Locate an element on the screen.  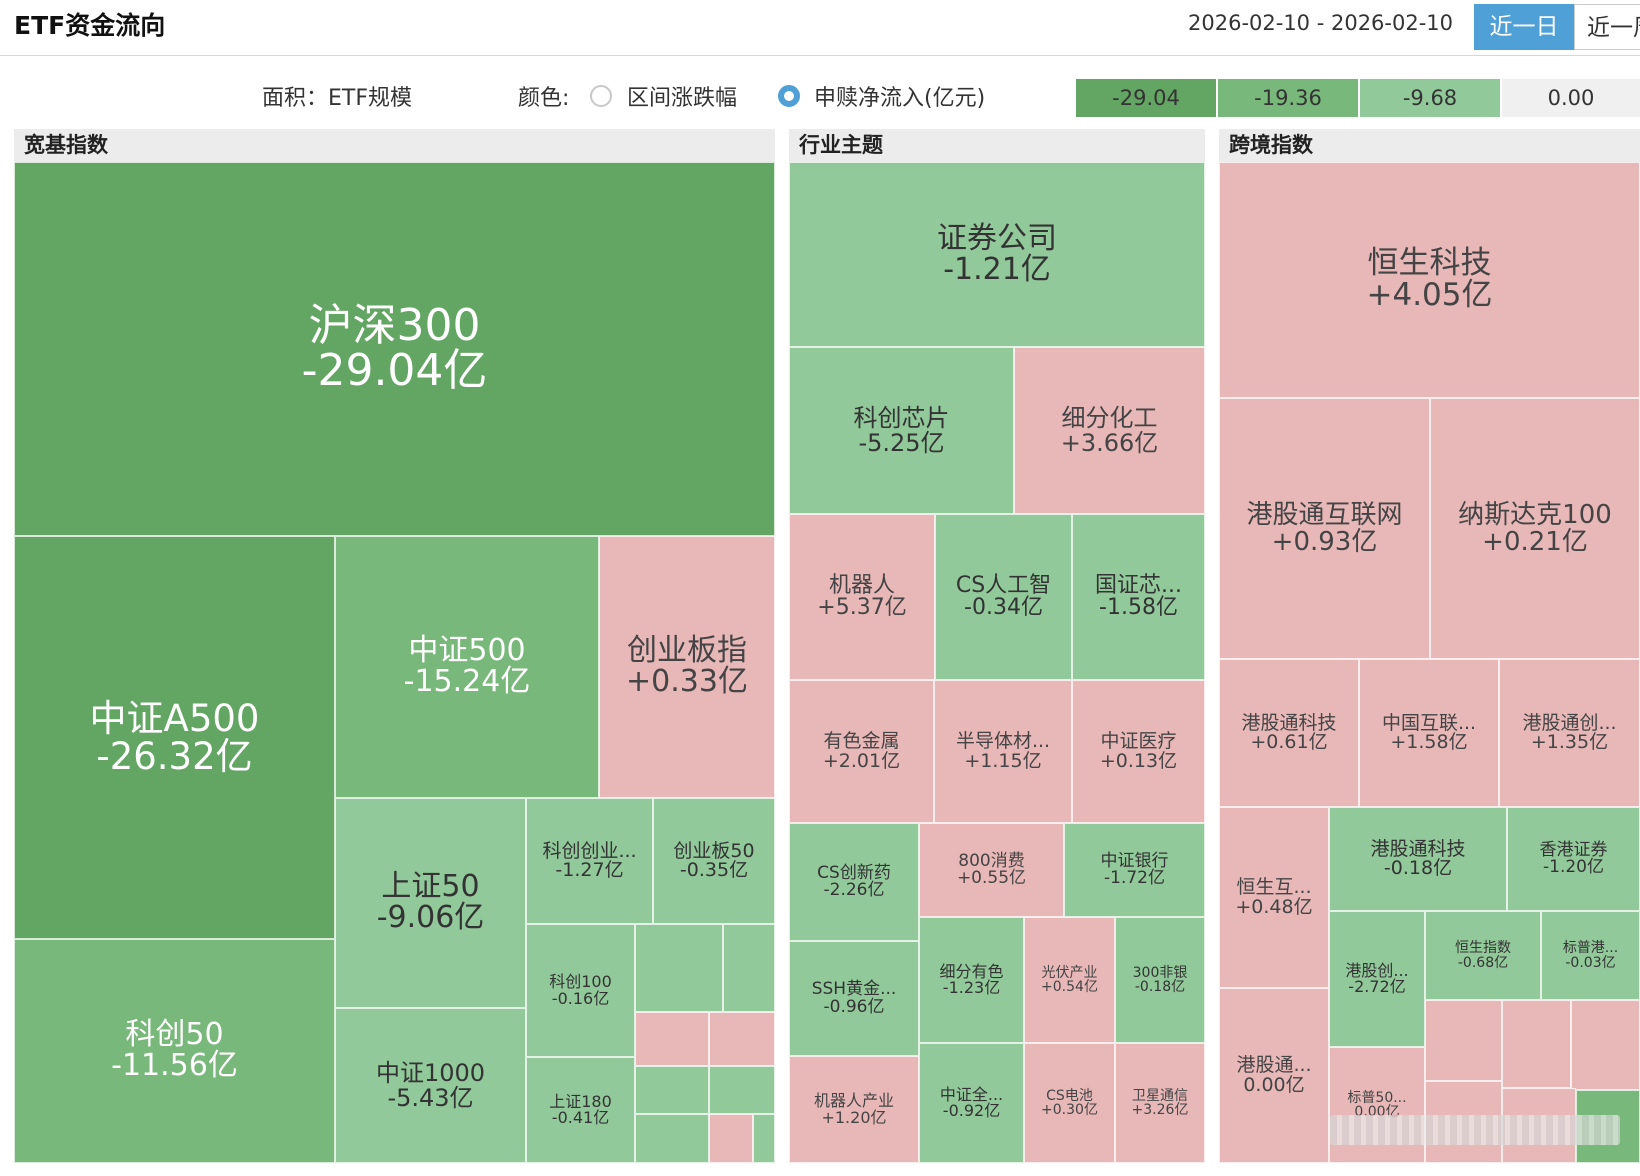
treemap-tile: 上证180 -0.41亿 is located at coordinates (580, 1110).